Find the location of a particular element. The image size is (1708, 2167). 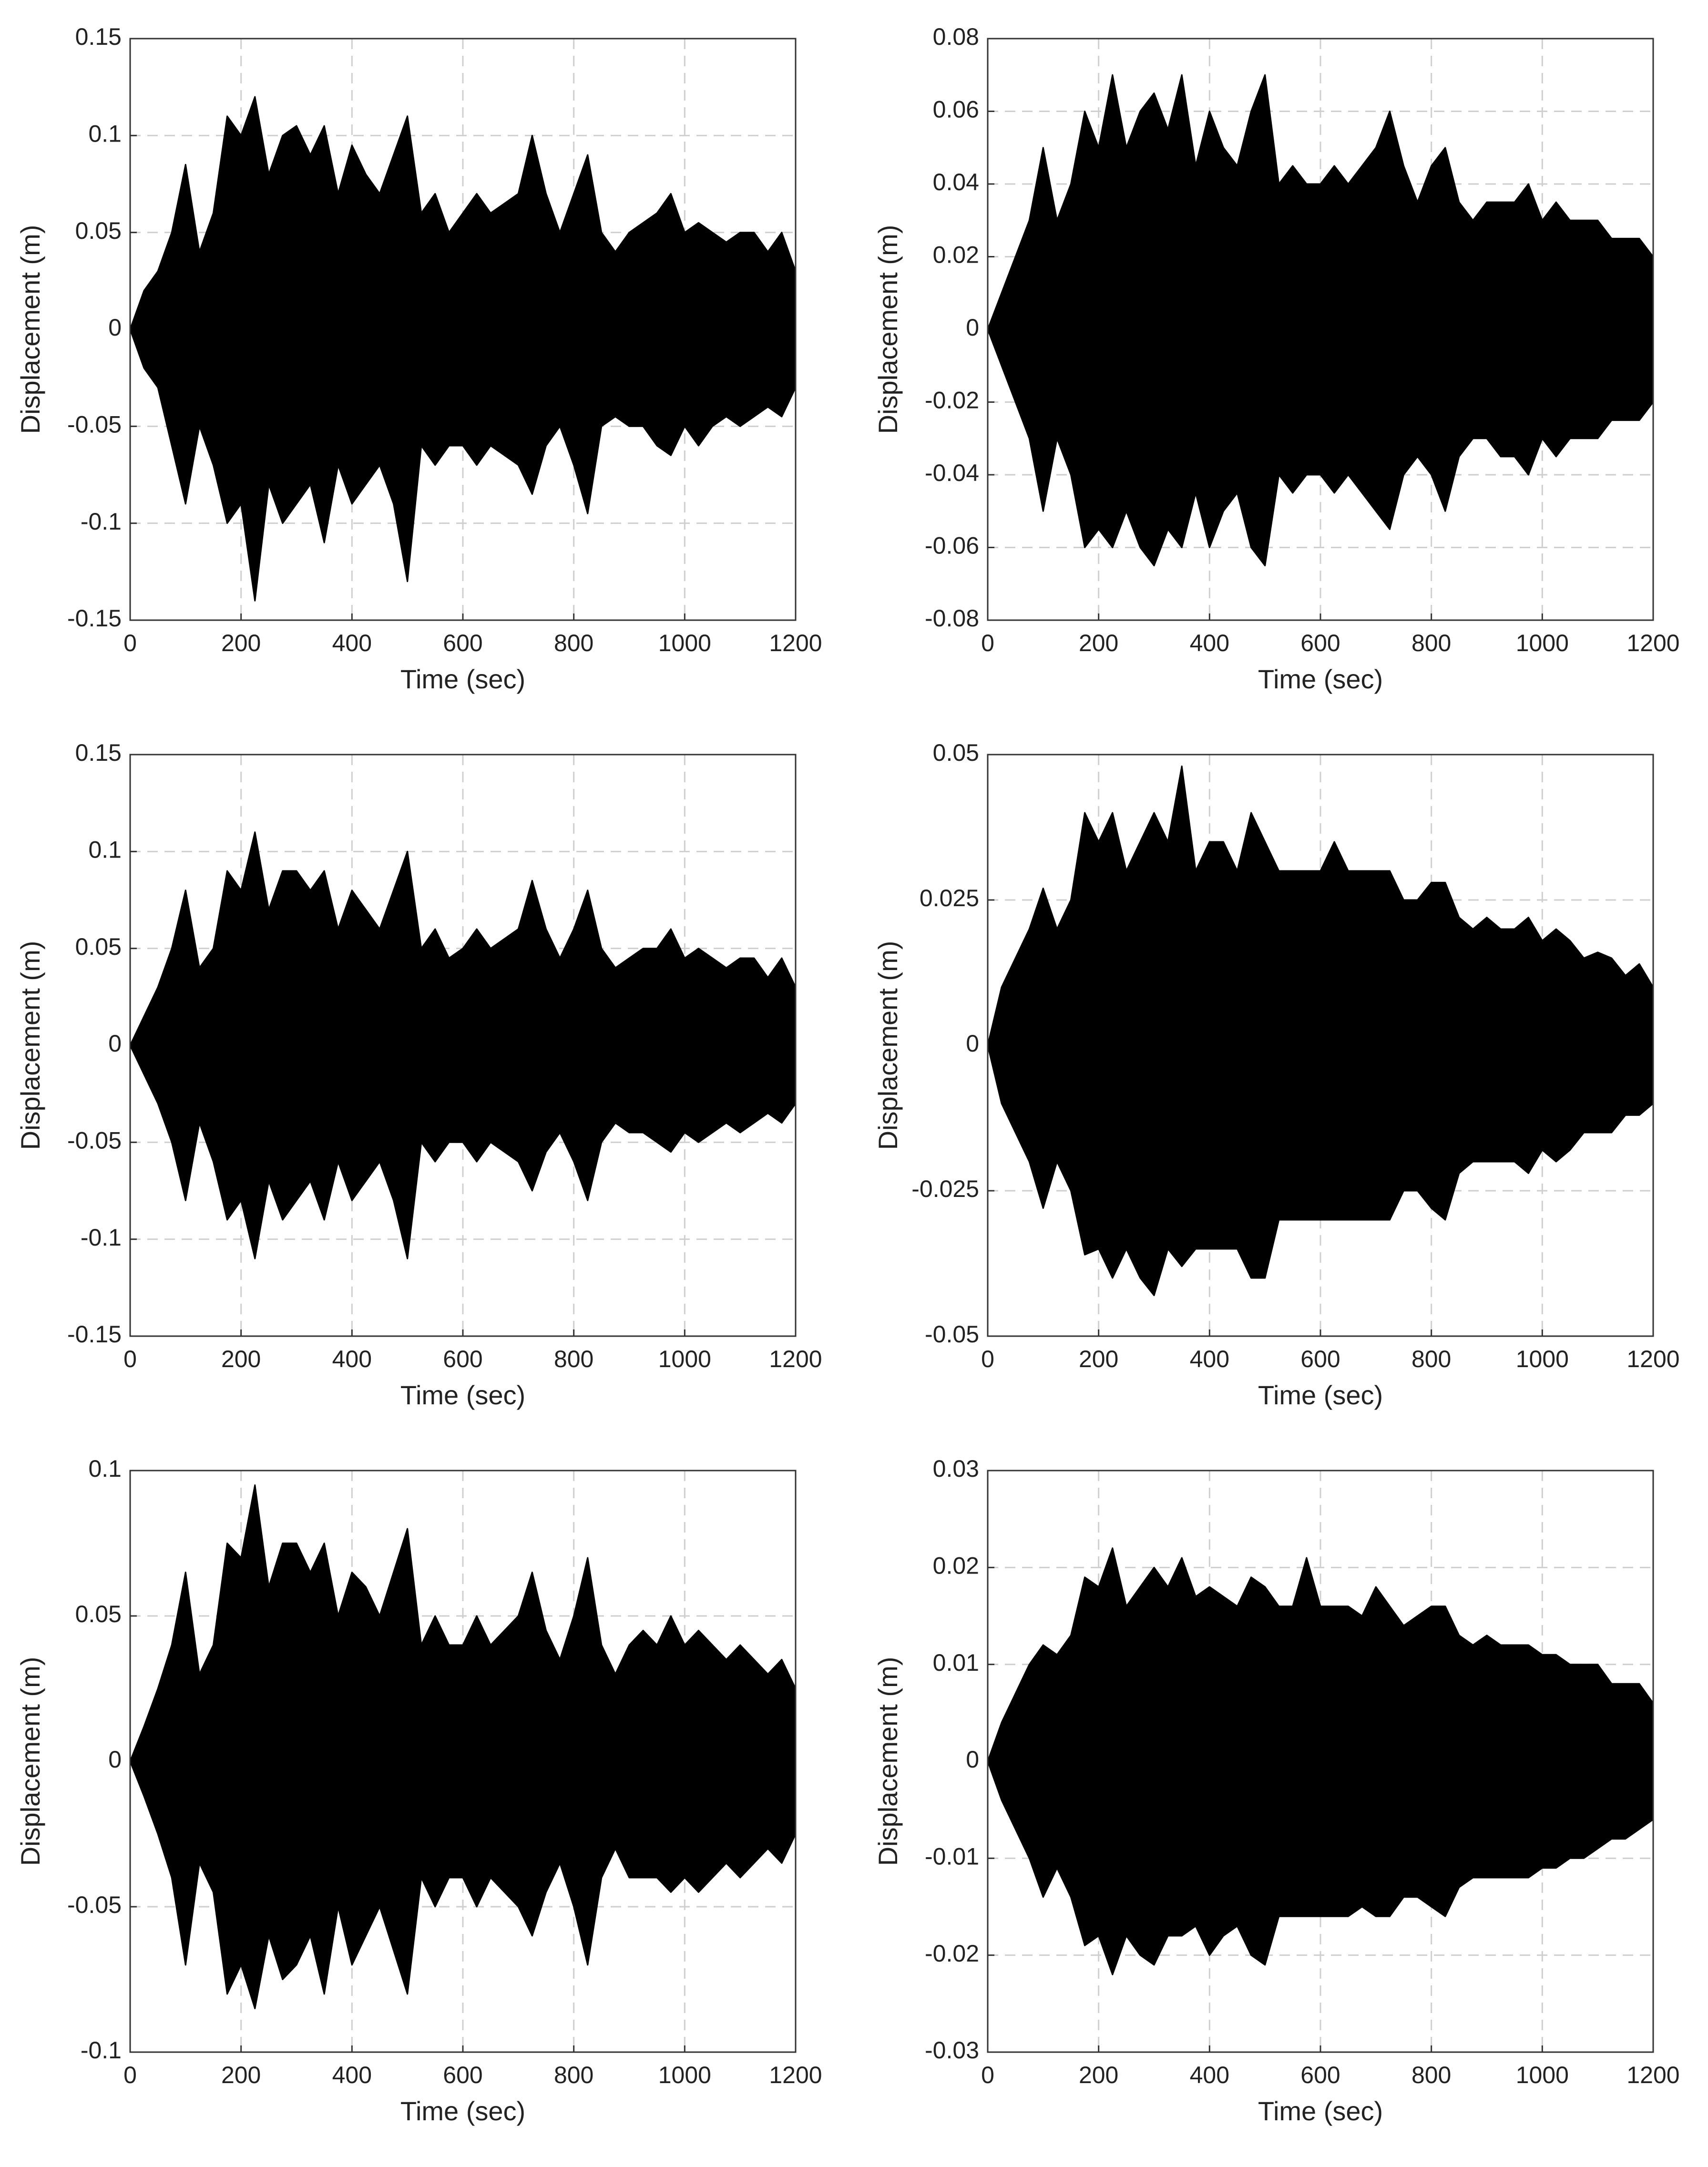

y-tick-label: -0.08 is located at coordinates (952, 619).